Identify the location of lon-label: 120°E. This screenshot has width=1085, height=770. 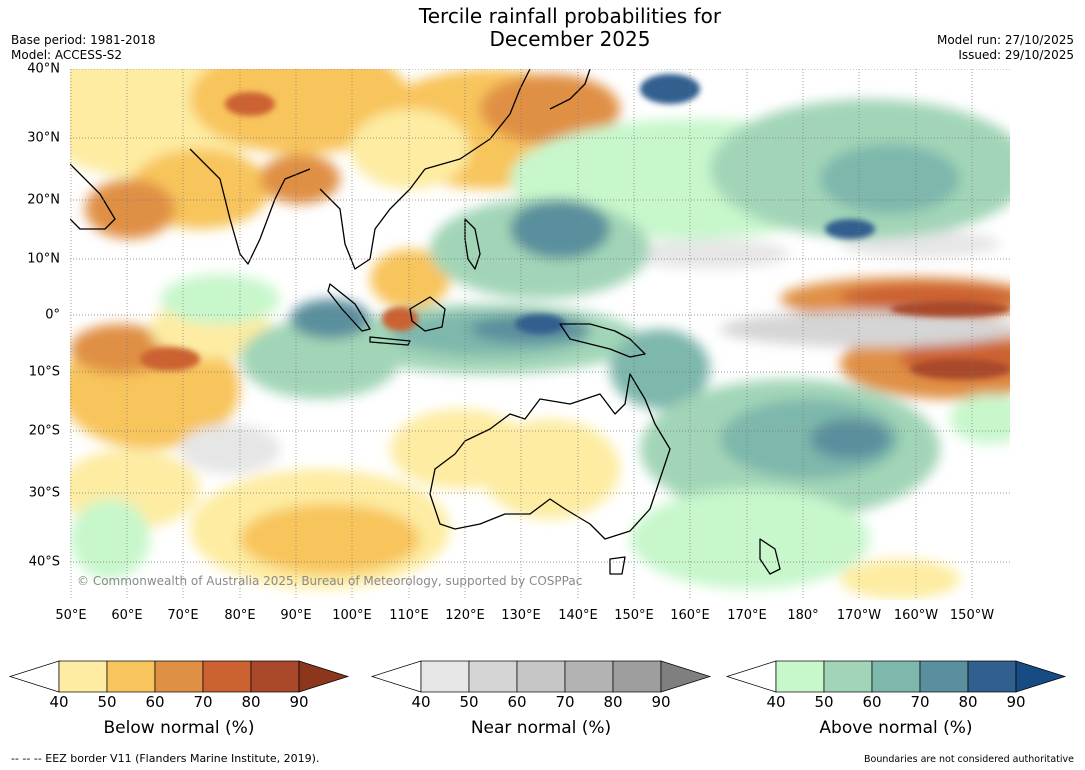
(465, 615).